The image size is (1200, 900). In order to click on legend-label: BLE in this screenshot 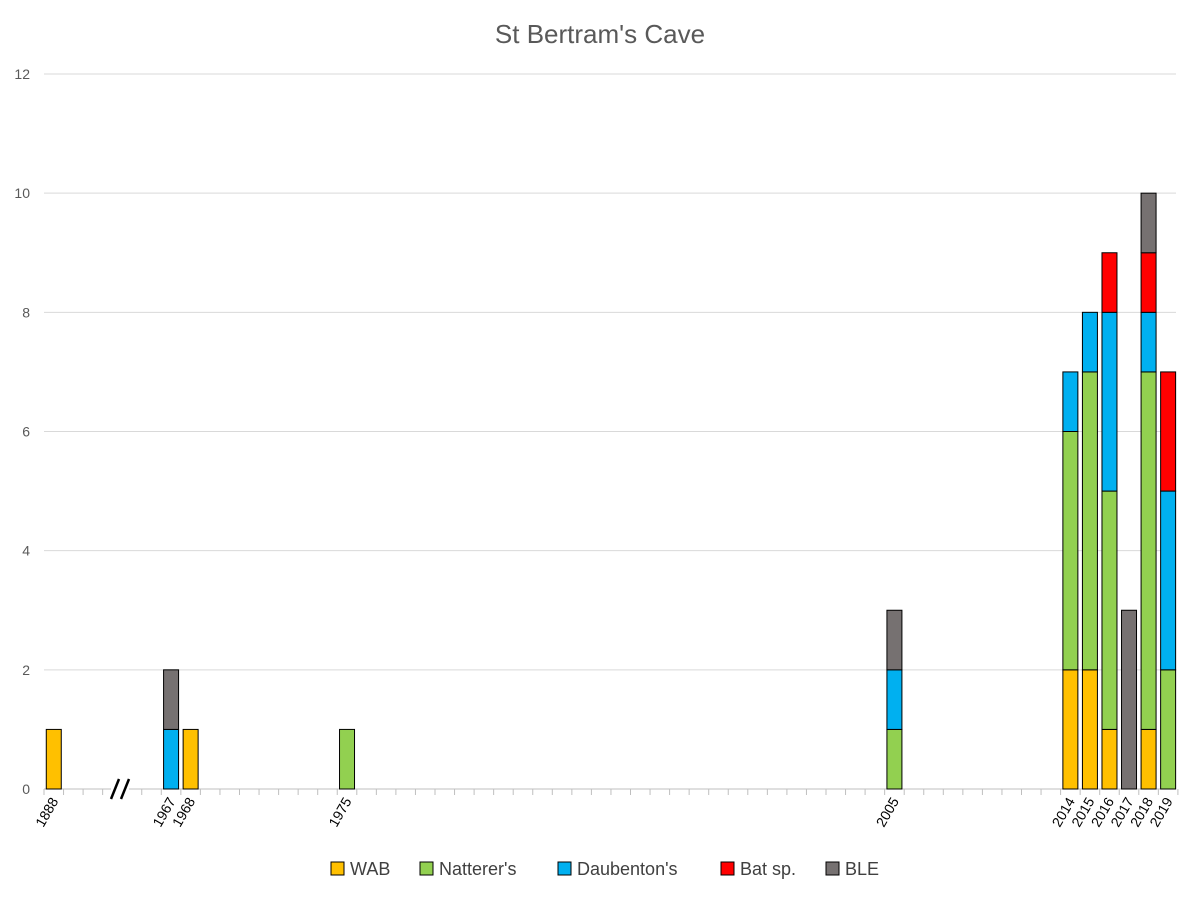, I will do `click(862, 869)`.